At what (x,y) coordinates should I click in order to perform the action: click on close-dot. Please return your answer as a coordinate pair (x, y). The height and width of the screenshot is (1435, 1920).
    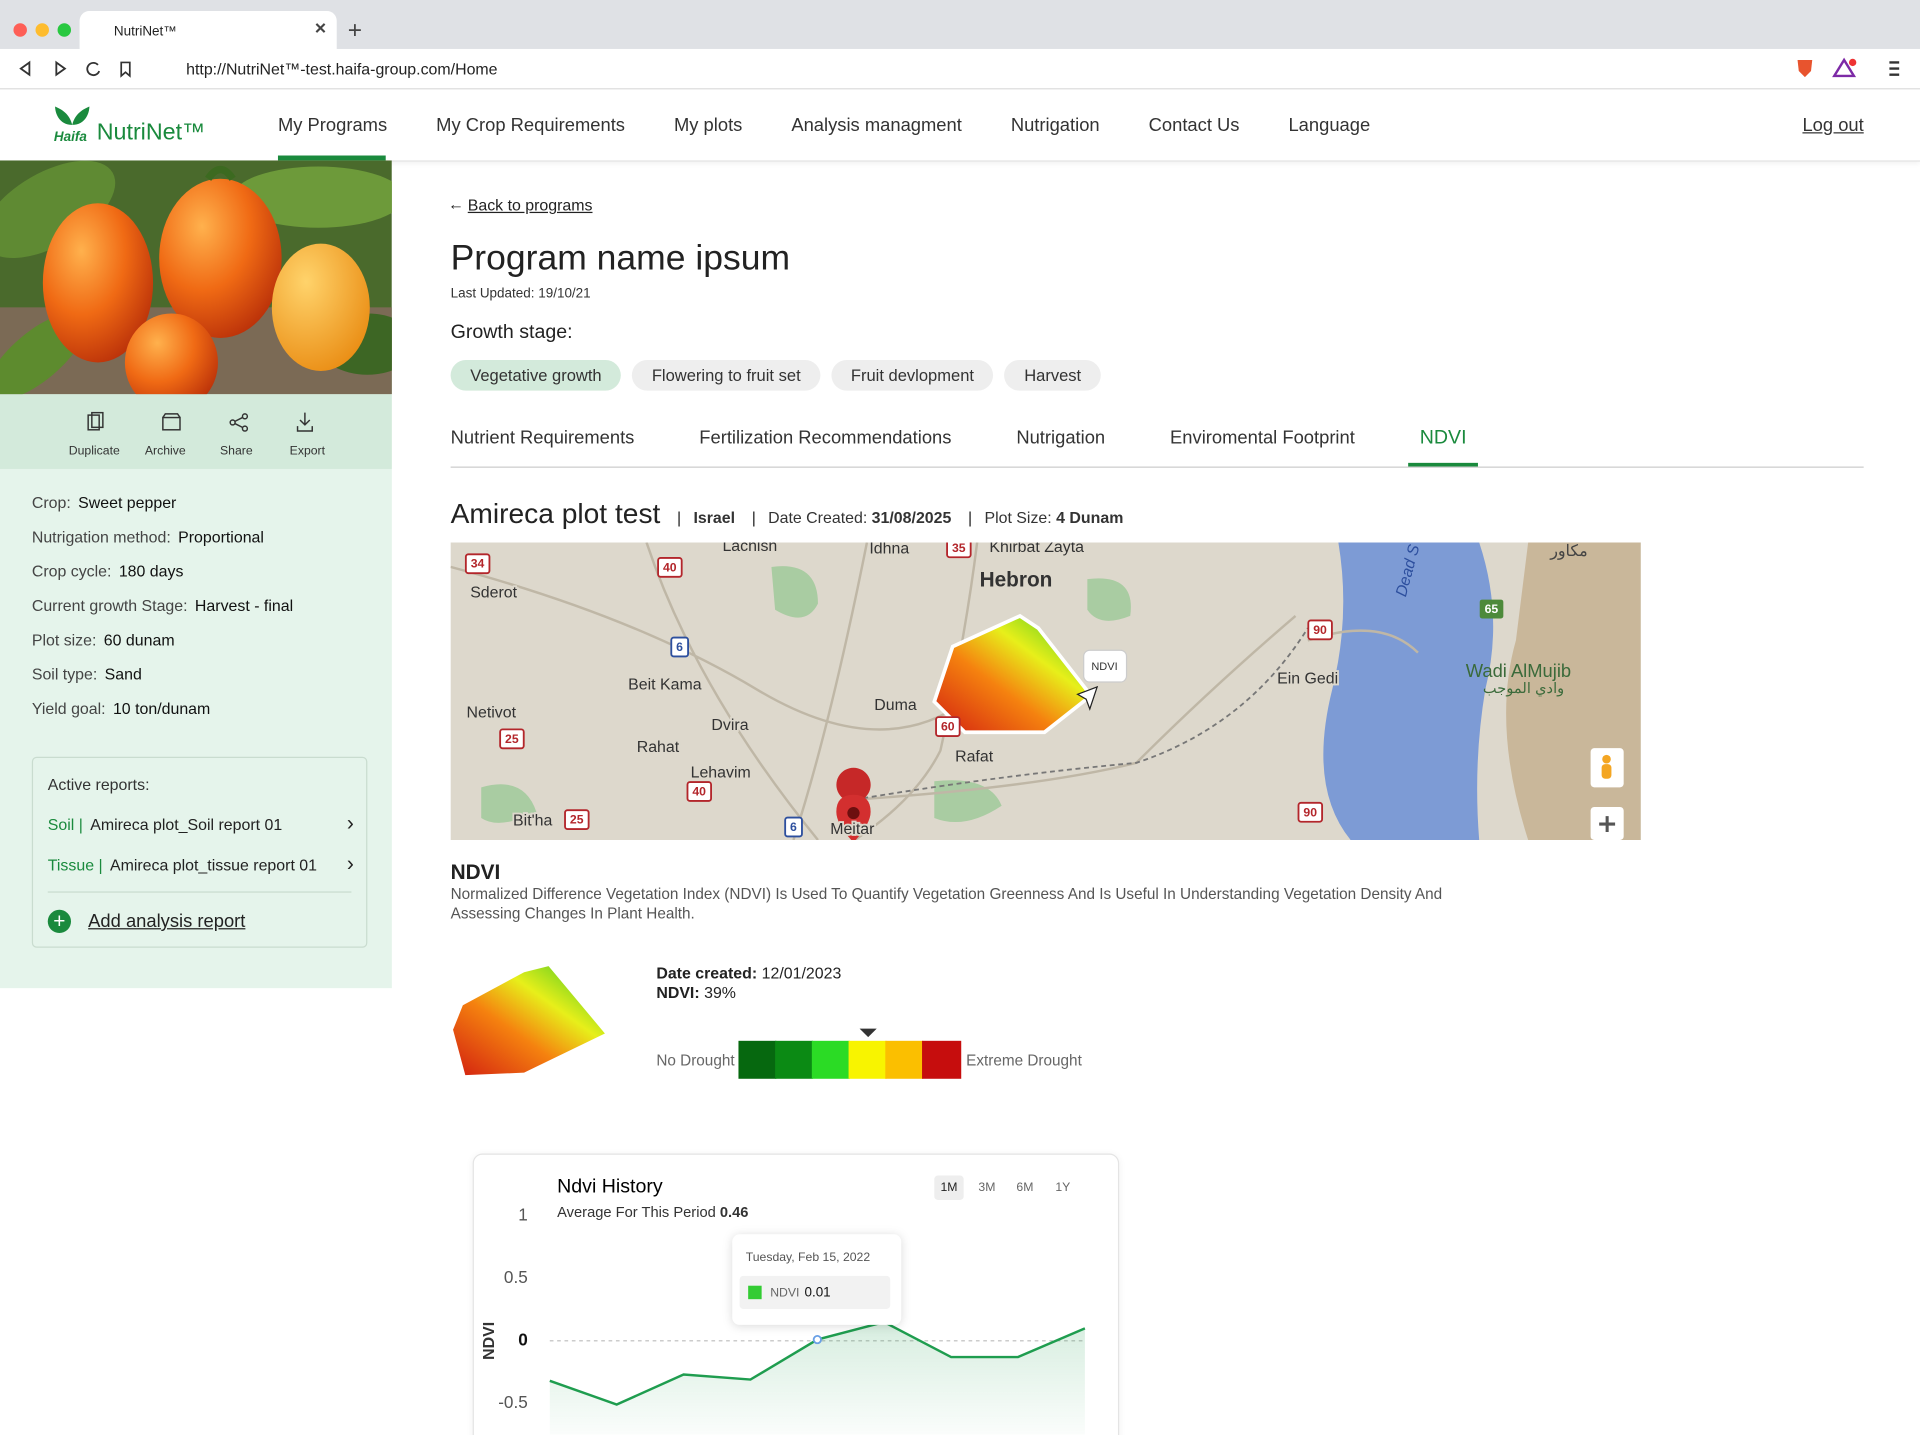
    Looking at the image, I should click on (20, 30).